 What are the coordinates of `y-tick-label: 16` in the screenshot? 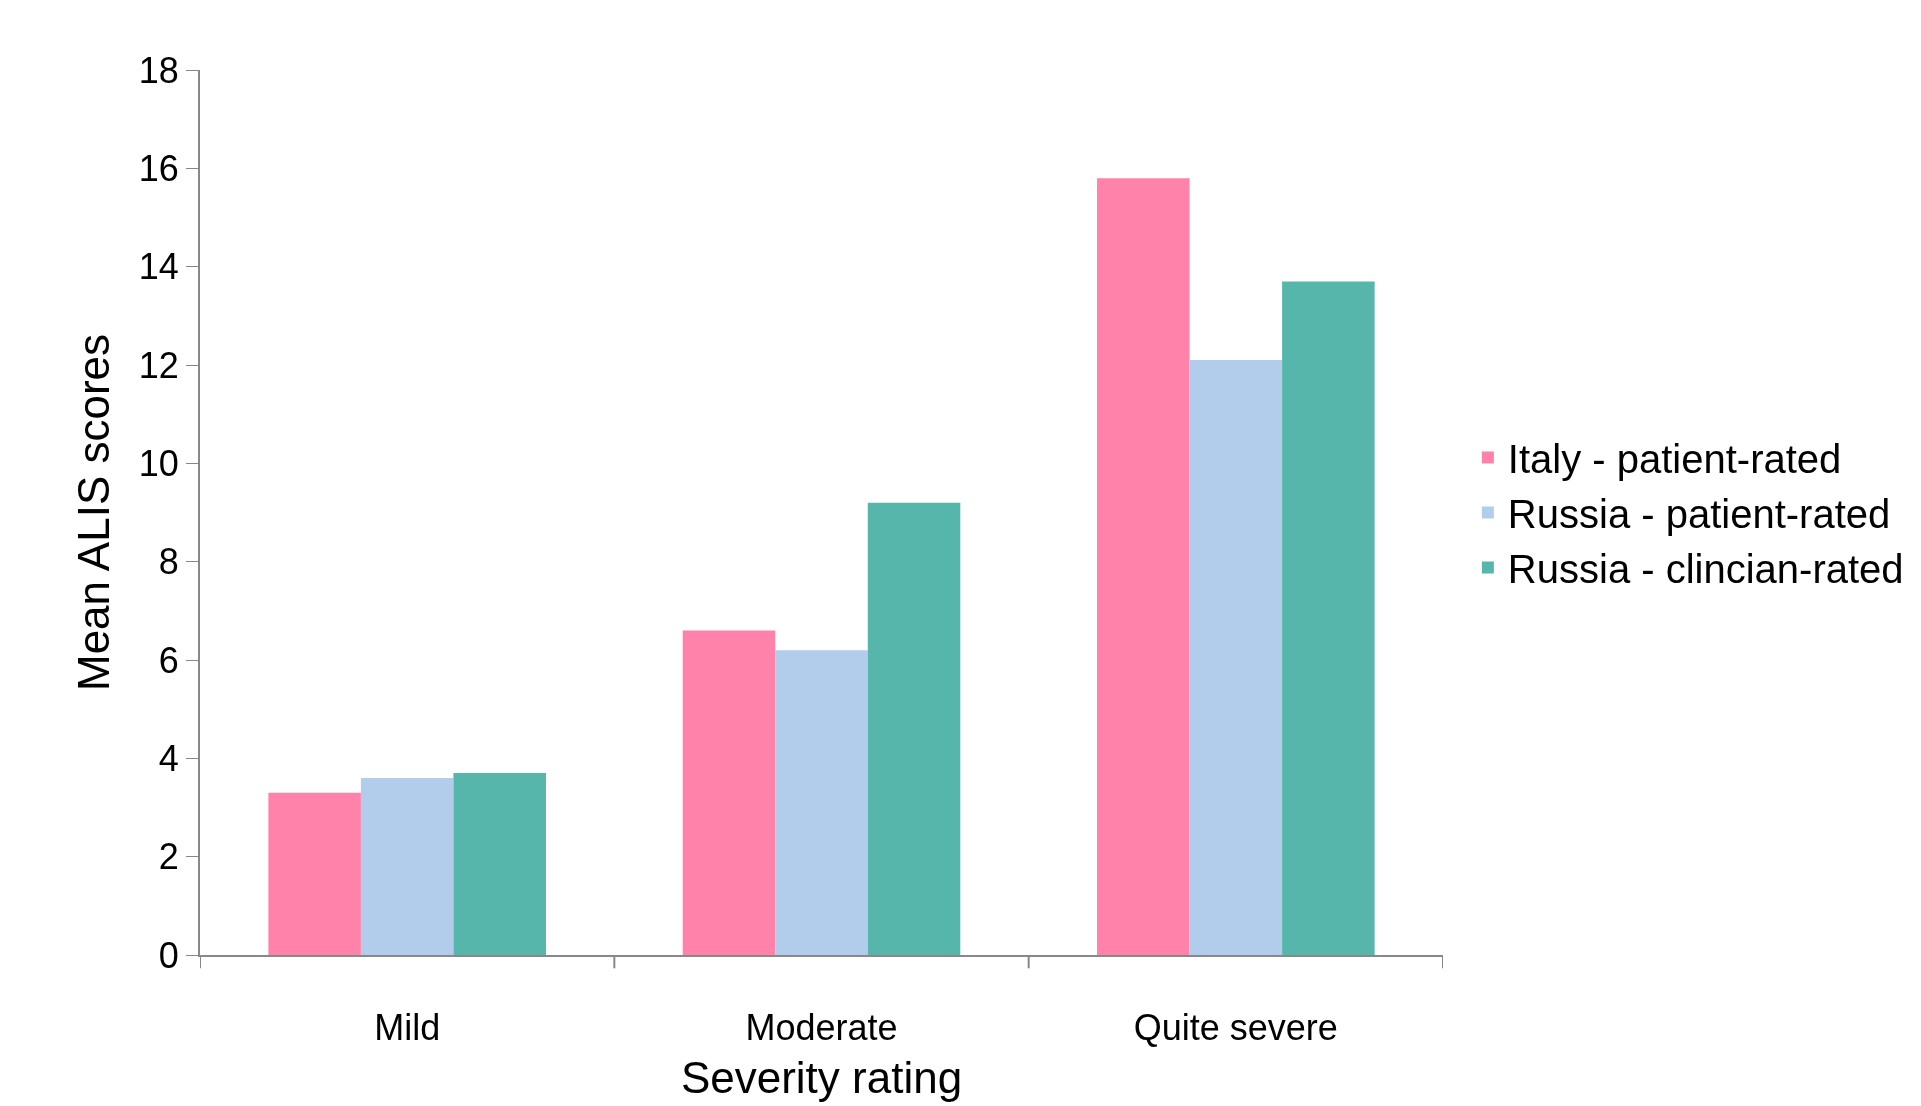 It's located at (158, 168).